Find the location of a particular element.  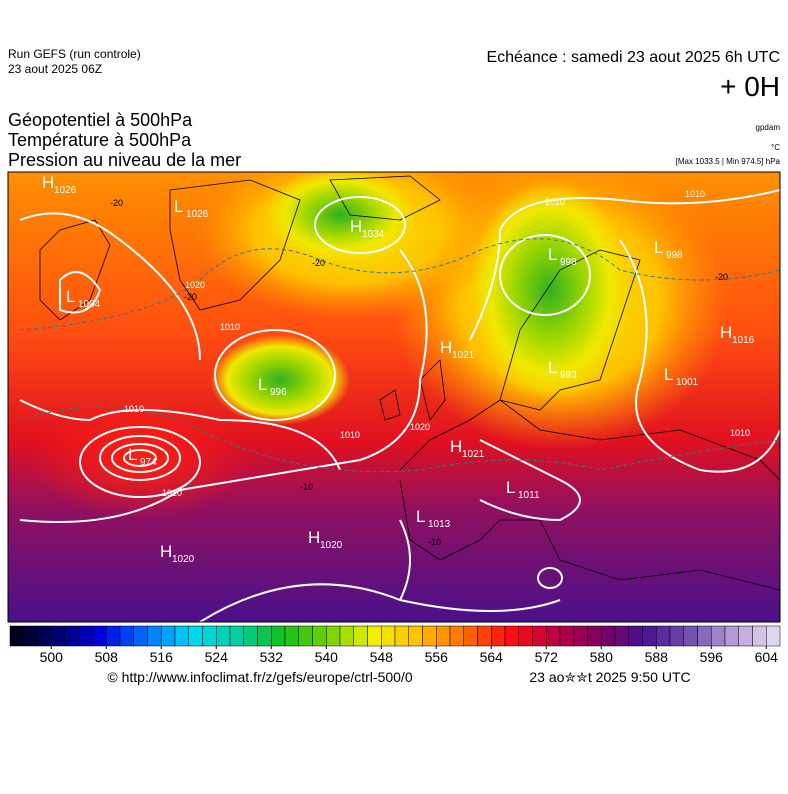

center-value: 1016 is located at coordinates (743, 340).